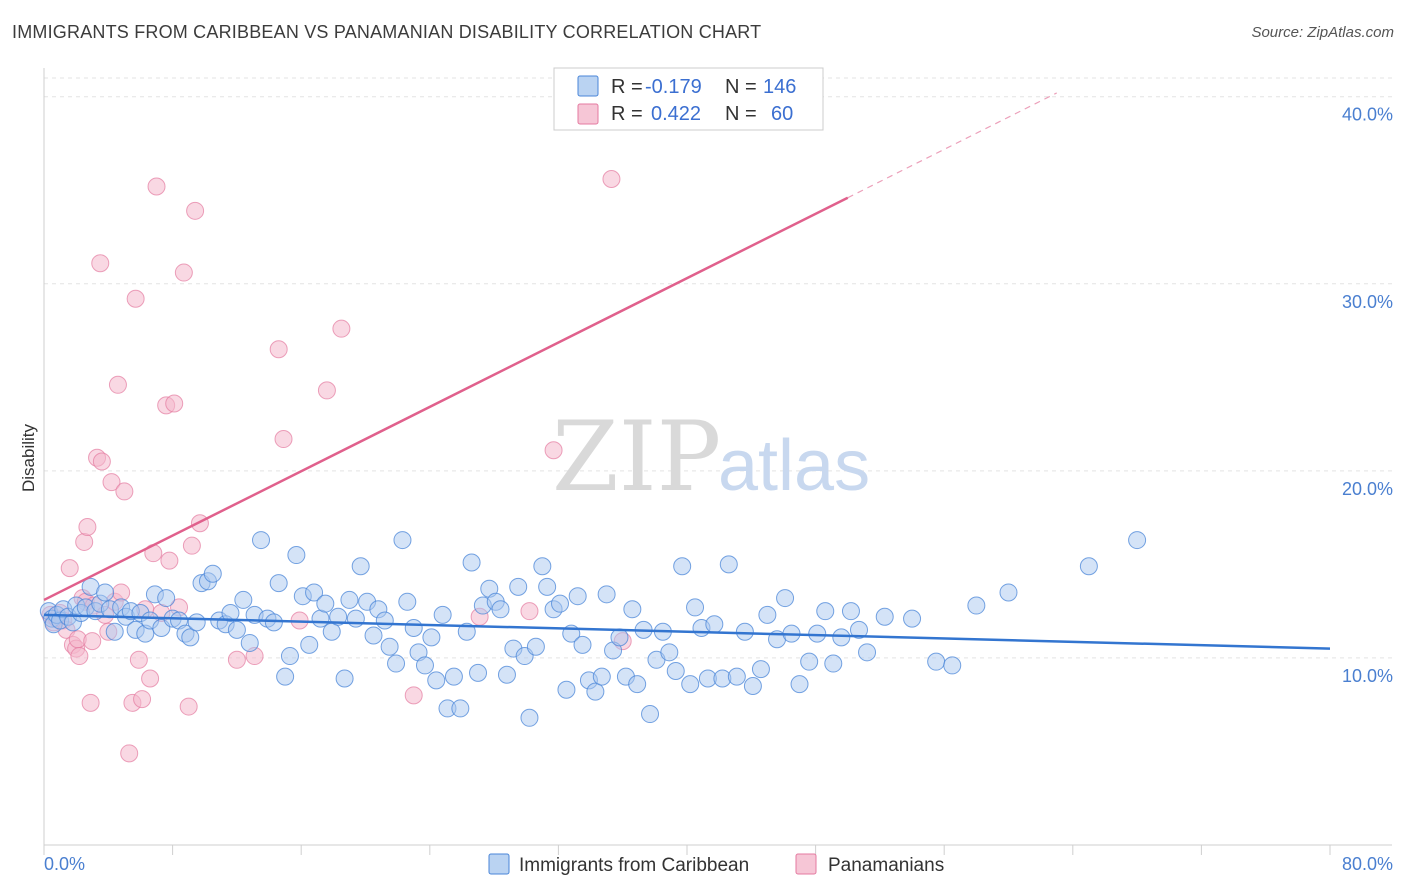 The height and width of the screenshot is (892, 1406). Describe the element at coordinates (741, 87) in the screenshot. I see `legend-n-label-blue: N =` at that location.